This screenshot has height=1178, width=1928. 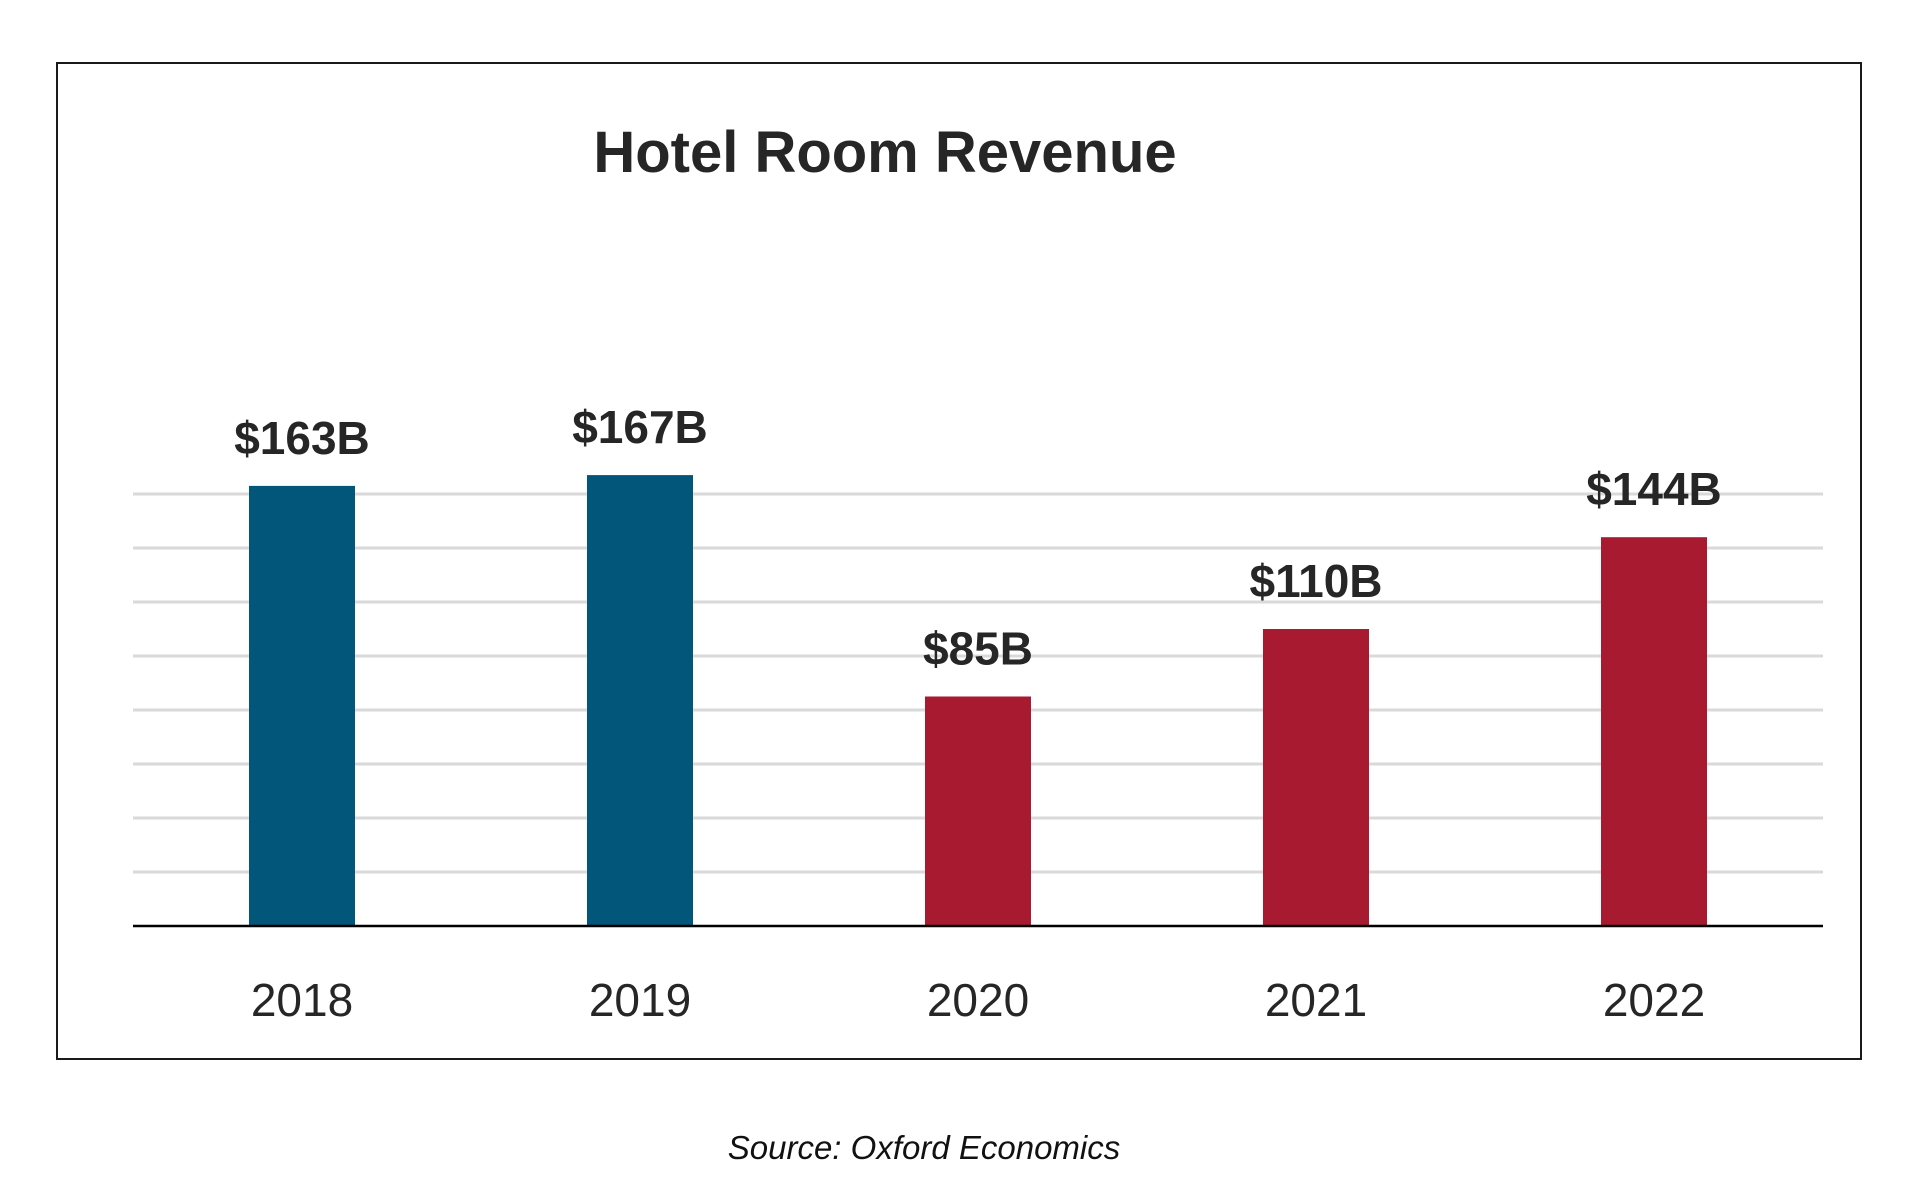 What do you see at coordinates (302, 438) in the screenshot?
I see `data-label-2018: $163B` at bounding box center [302, 438].